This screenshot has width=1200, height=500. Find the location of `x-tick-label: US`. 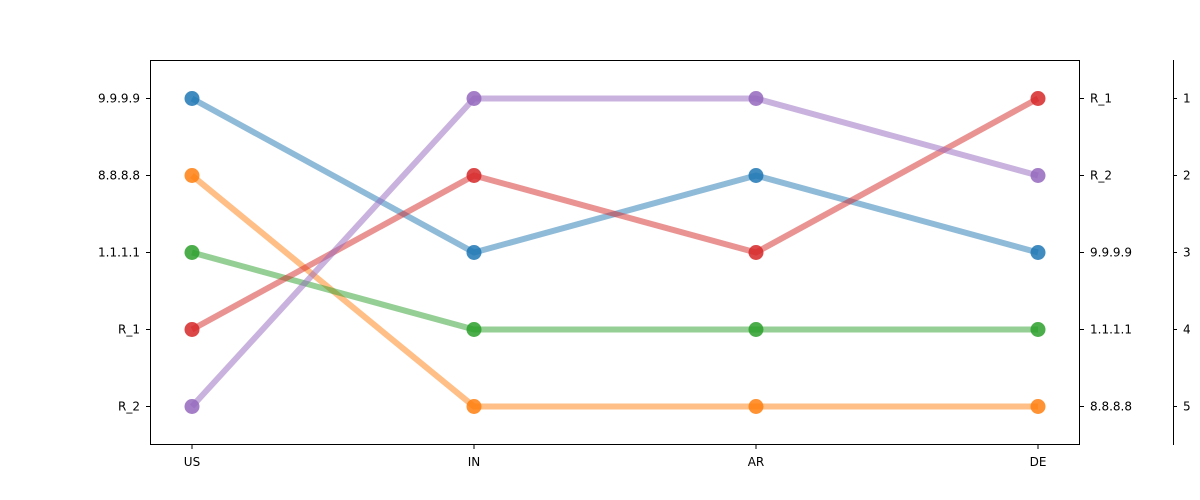

x-tick-label: US is located at coordinates (192, 462).